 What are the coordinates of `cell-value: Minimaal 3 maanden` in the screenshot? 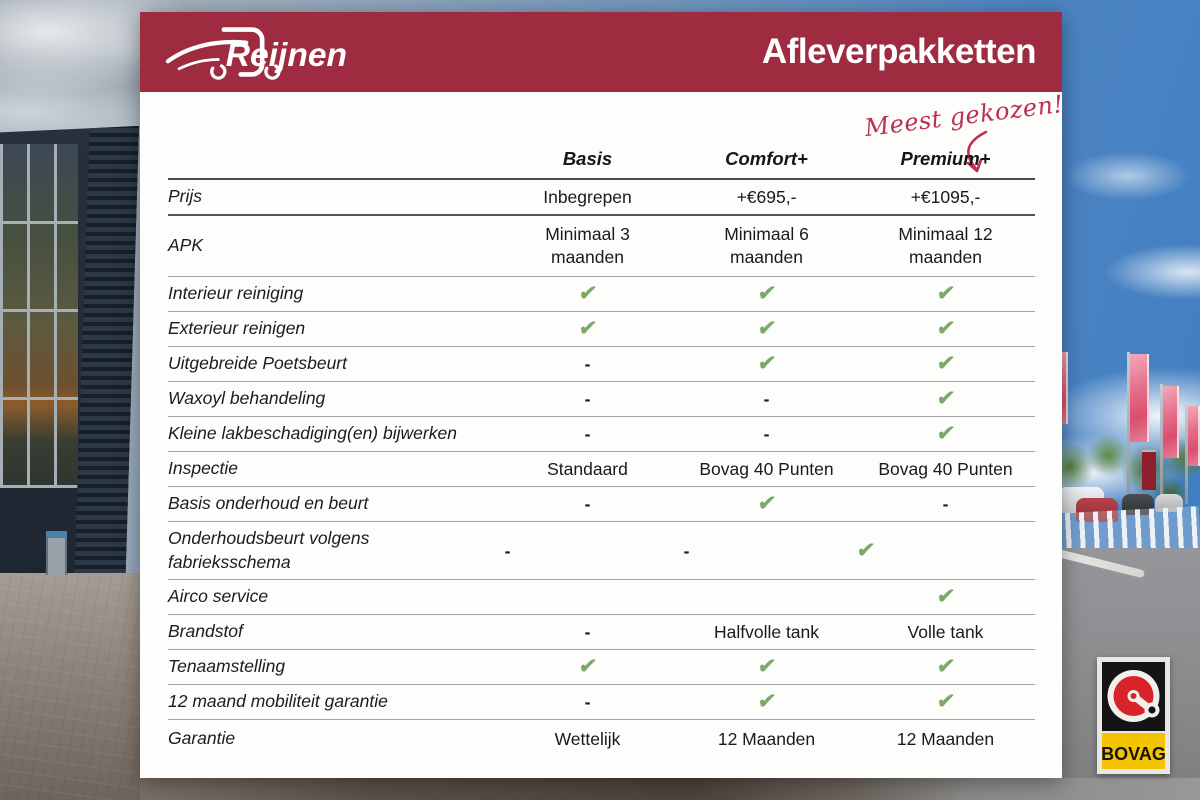 It's located at (587, 245).